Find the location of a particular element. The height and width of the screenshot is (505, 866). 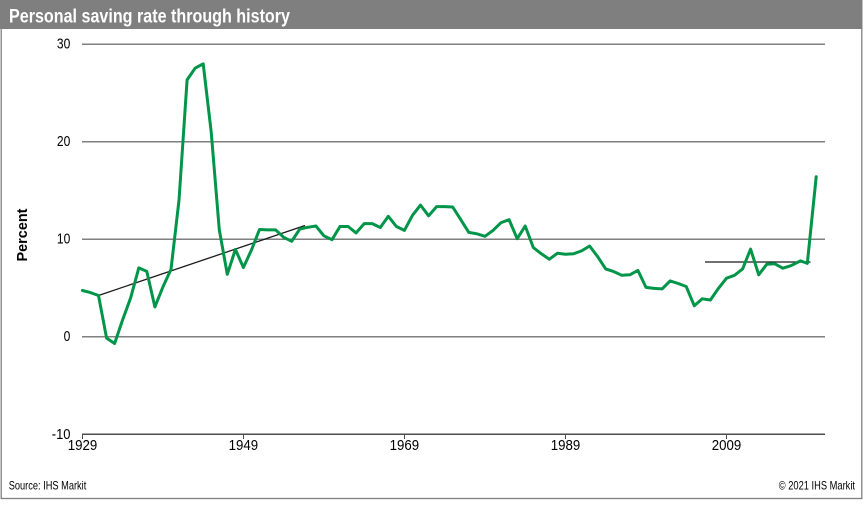

svg-text: 1969 is located at coordinates (405, 445).